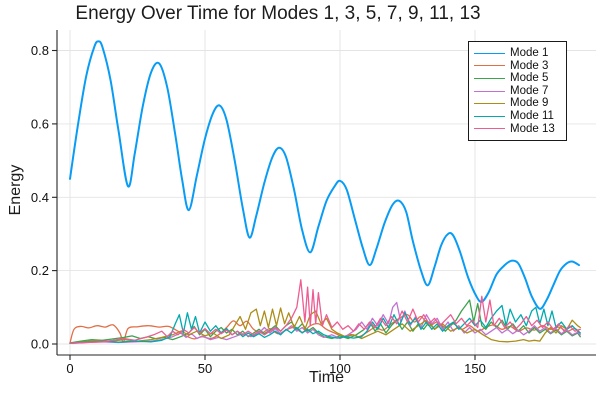 Image resolution: width=600 pixels, height=400 pixels. What do you see at coordinates (205, 368) in the screenshot?
I see `x-tick-label: 50` at bounding box center [205, 368].